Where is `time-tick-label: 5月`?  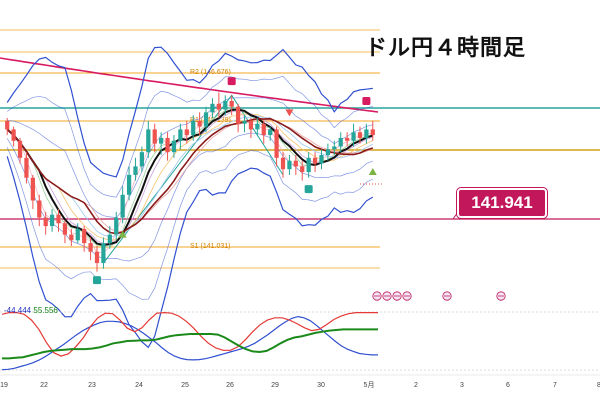
time-tick-label: 5月 is located at coordinates (369, 385).